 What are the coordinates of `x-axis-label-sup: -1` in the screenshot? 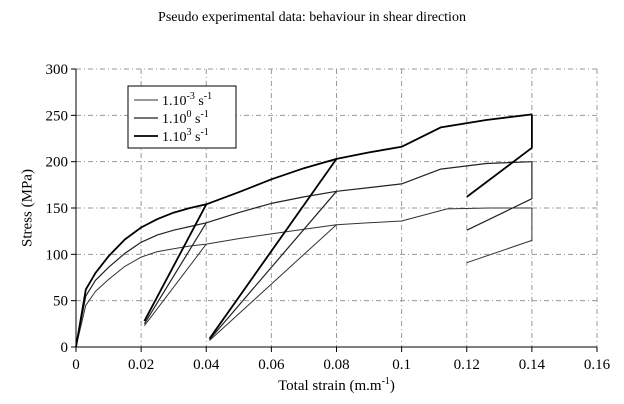 It's located at (385, 381).